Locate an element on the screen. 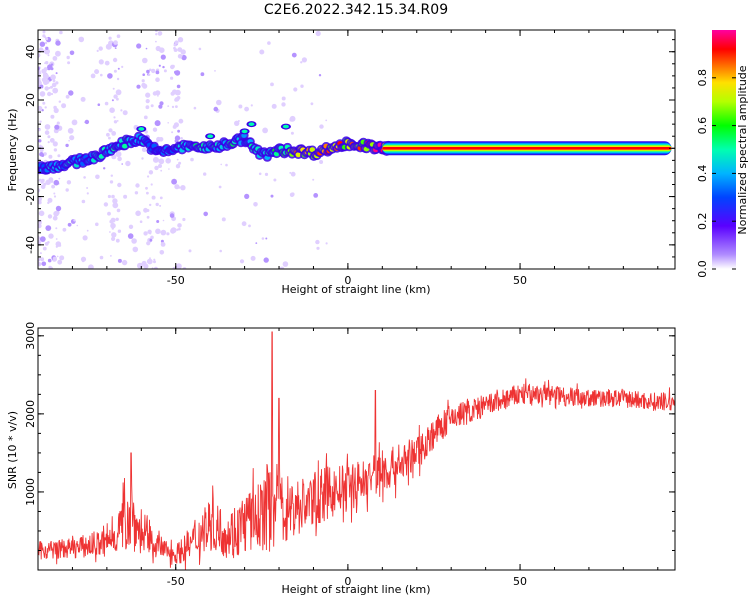 This screenshot has height=600, width=750. y-tick-label: 20 is located at coordinates (30, 100).